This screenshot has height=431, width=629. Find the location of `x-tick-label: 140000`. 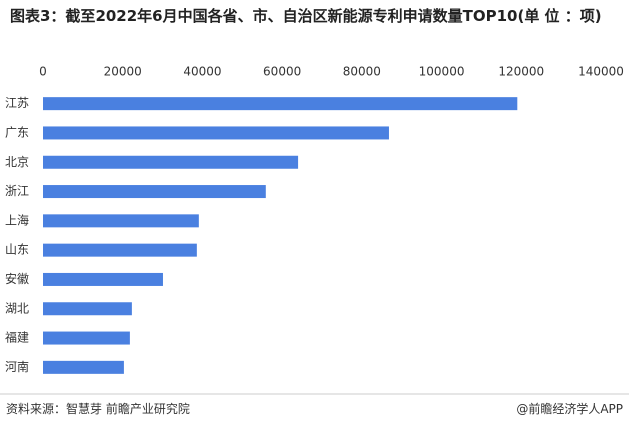

x-tick-label: 140000 is located at coordinates (601, 72).